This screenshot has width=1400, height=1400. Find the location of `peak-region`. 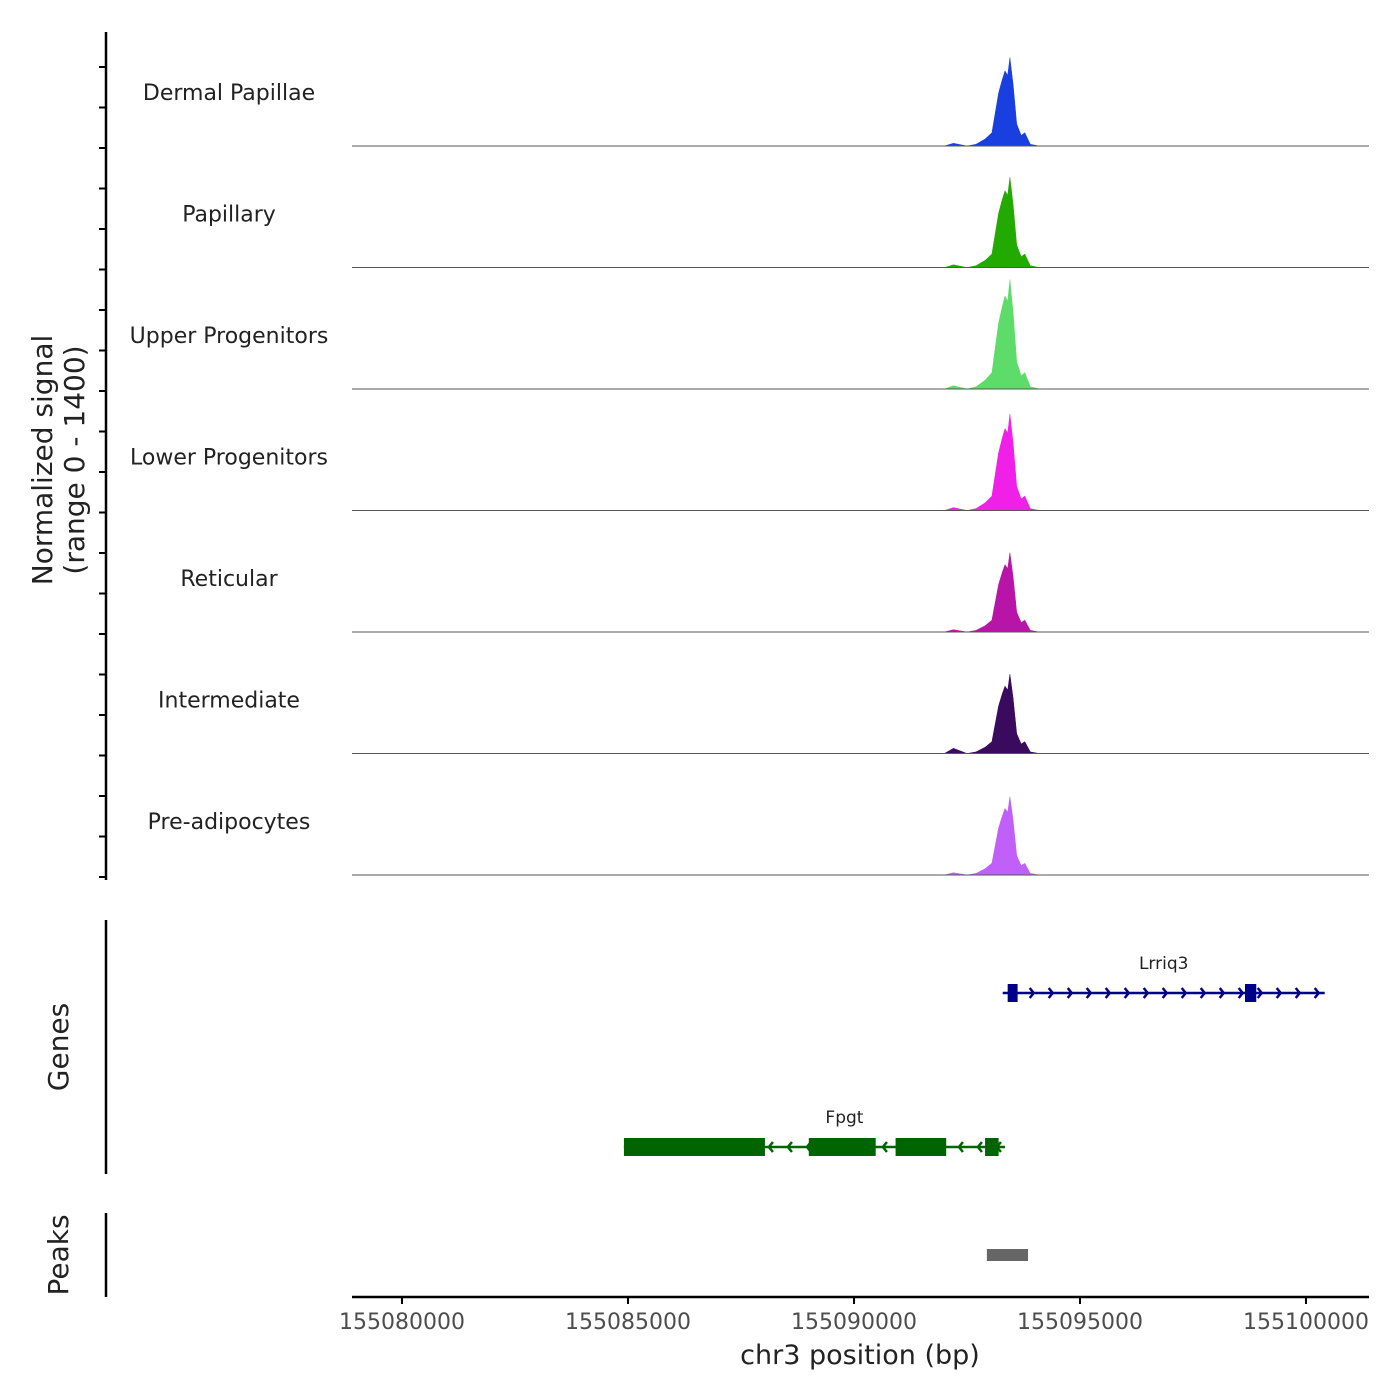

peak-region is located at coordinates (1007, 1255).